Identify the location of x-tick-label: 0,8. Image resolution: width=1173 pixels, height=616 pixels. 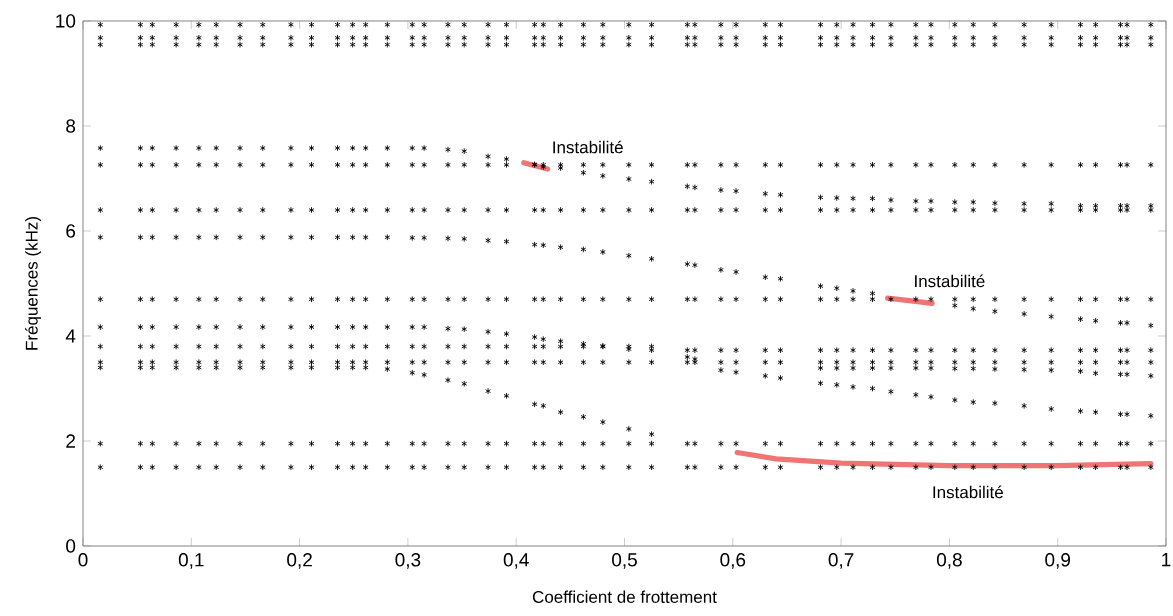
(949, 561).